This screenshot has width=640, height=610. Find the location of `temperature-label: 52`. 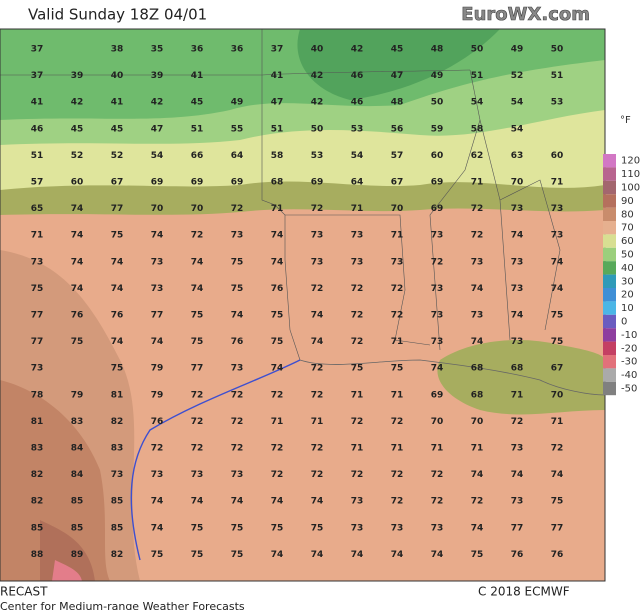

temperature-label: 52 is located at coordinates (117, 156).